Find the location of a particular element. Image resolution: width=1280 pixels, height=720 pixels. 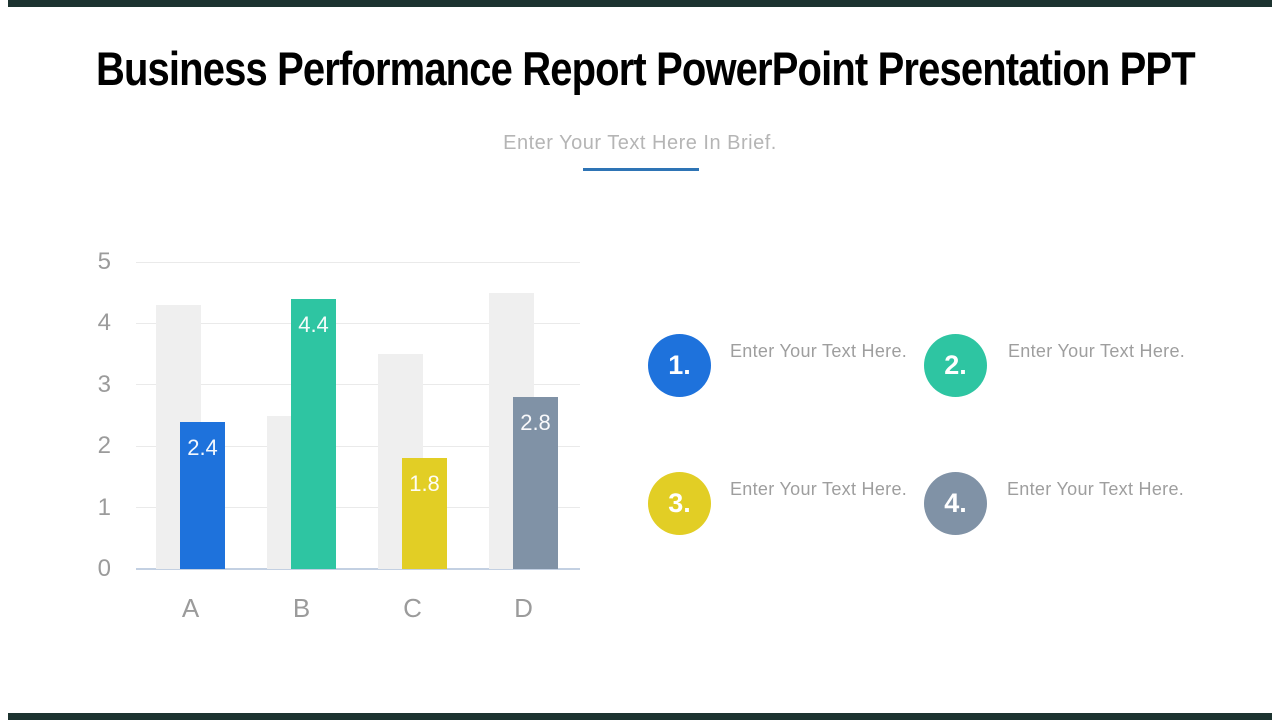

item-4-number-badge: 4. is located at coordinates (955, 503).